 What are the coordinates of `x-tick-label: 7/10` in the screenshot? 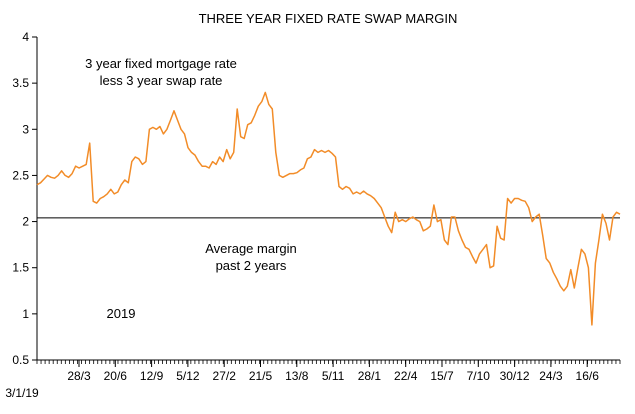 It's located at (479, 376).